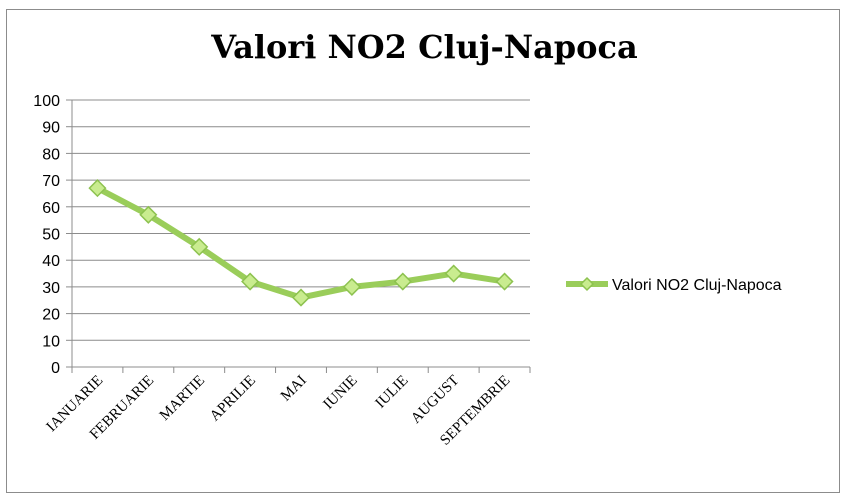 The width and height of the screenshot is (849, 502). I want to click on y-tick-label: 40, so click(51, 261).